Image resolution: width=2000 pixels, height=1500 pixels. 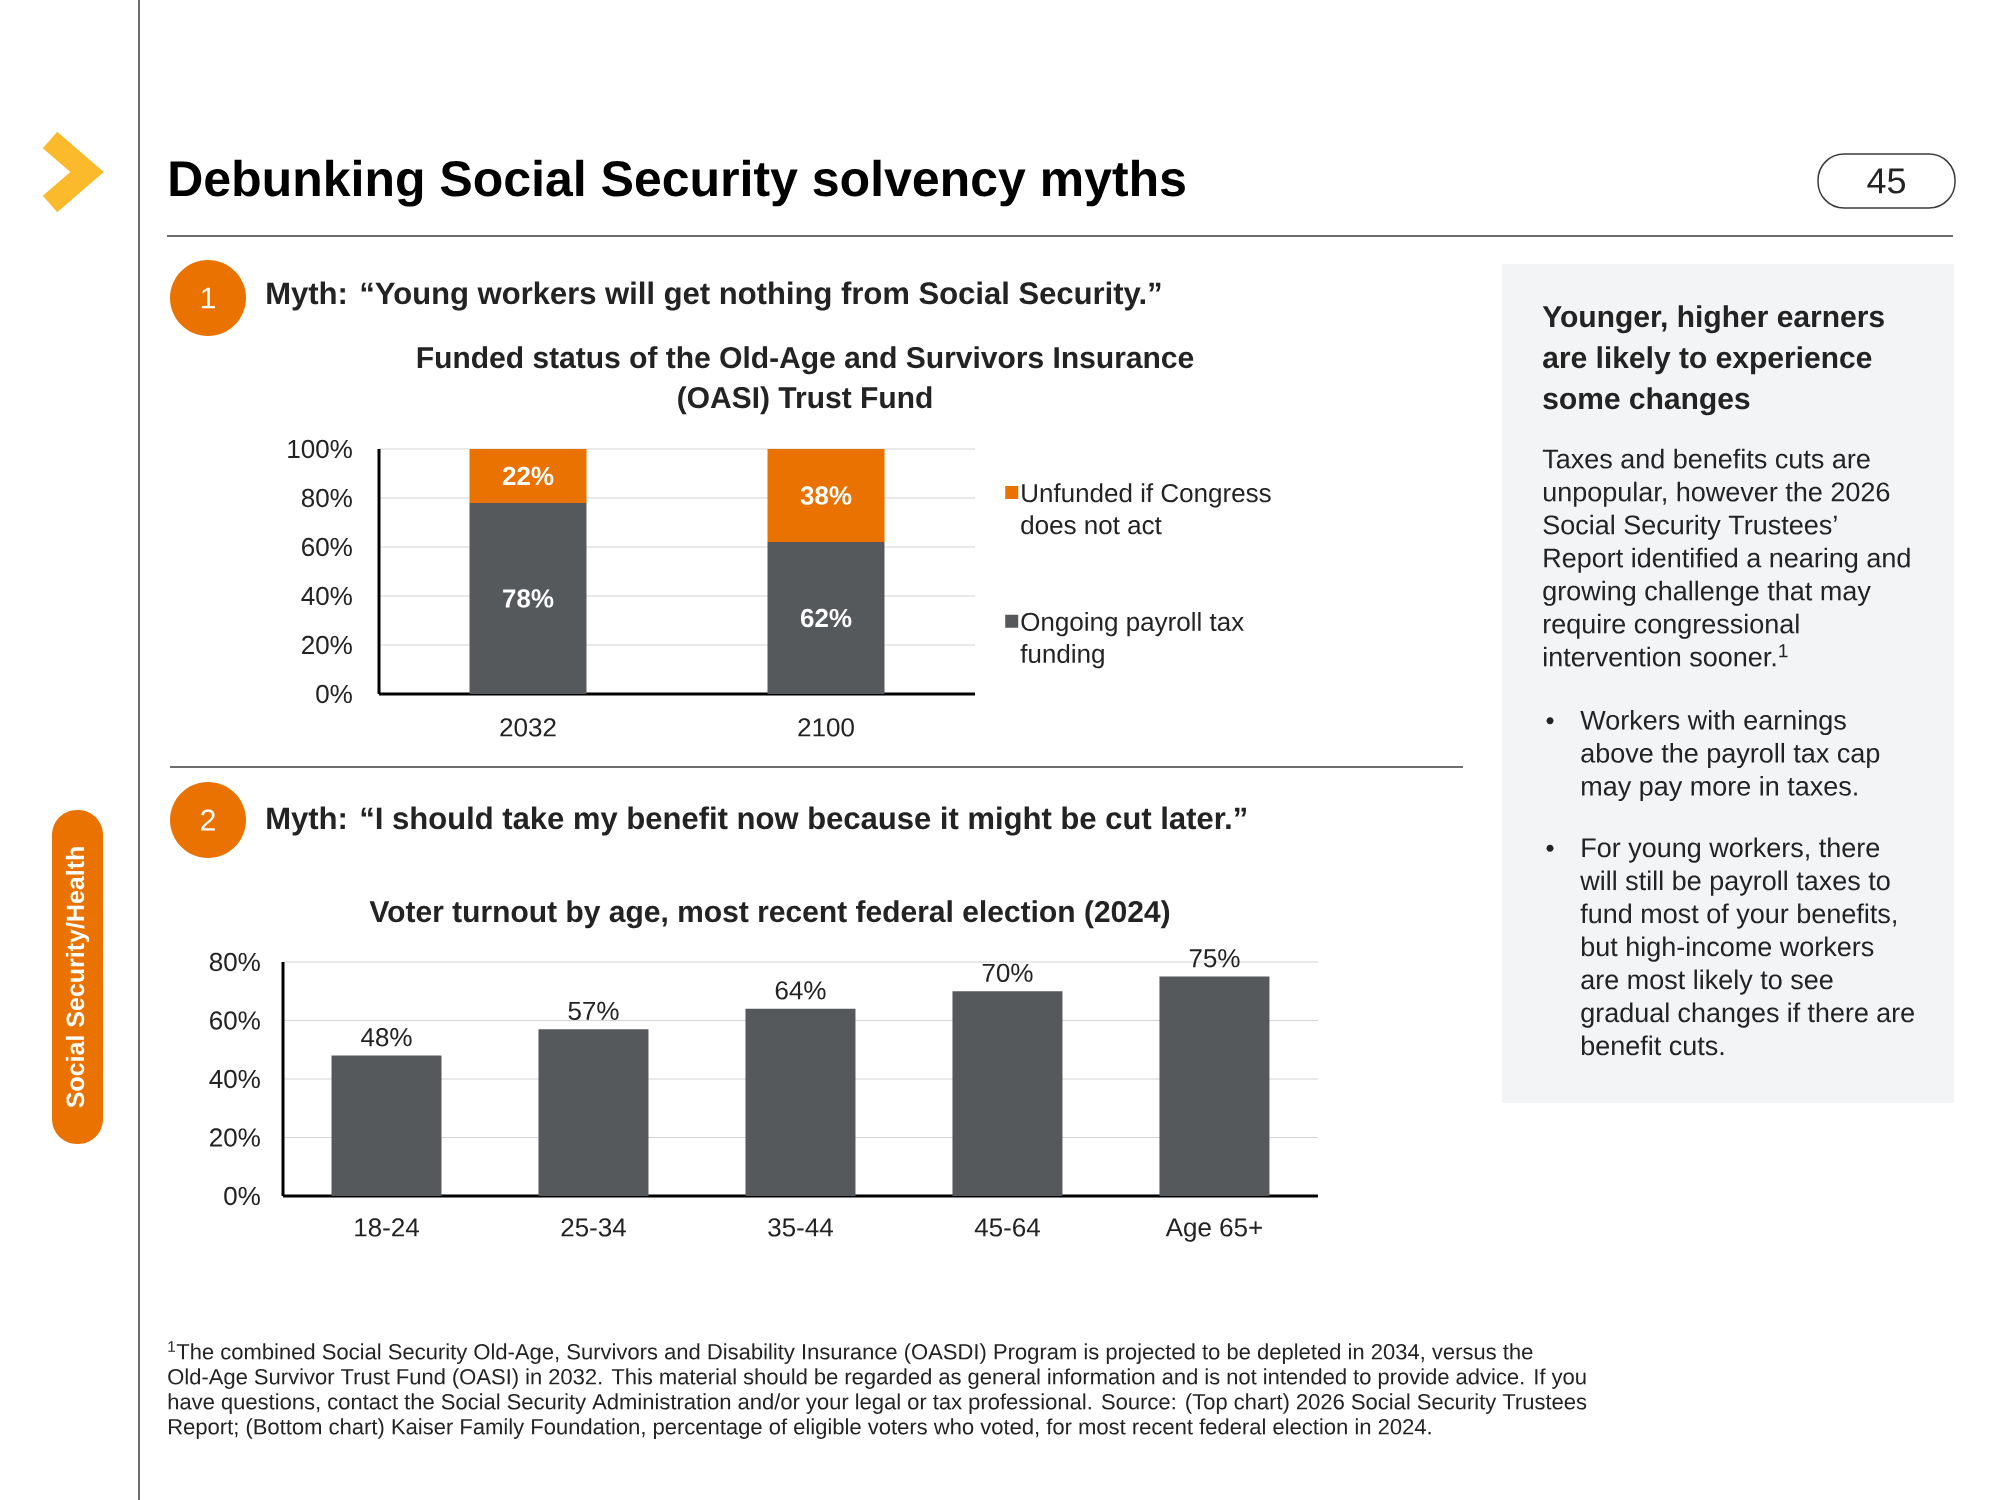 I want to click on text: For young workers, there will still be payroll taxes to fund most of your benefits, but high-income workers are most likely to see gradual changes if there are benefit cuts., so click(x=1747, y=946).